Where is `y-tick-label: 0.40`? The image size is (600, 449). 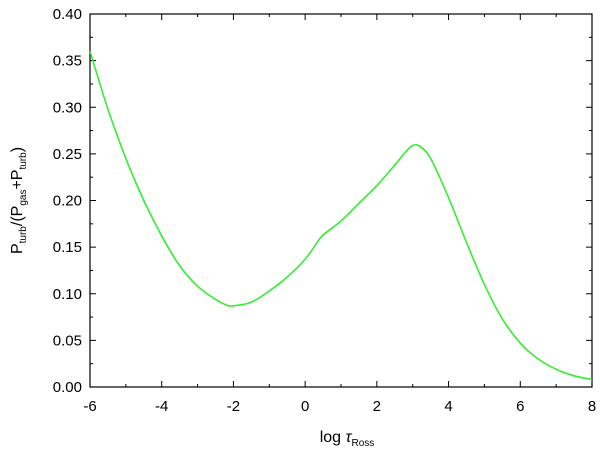
y-tick-label: 0.40 is located at coordinates (67, 14).